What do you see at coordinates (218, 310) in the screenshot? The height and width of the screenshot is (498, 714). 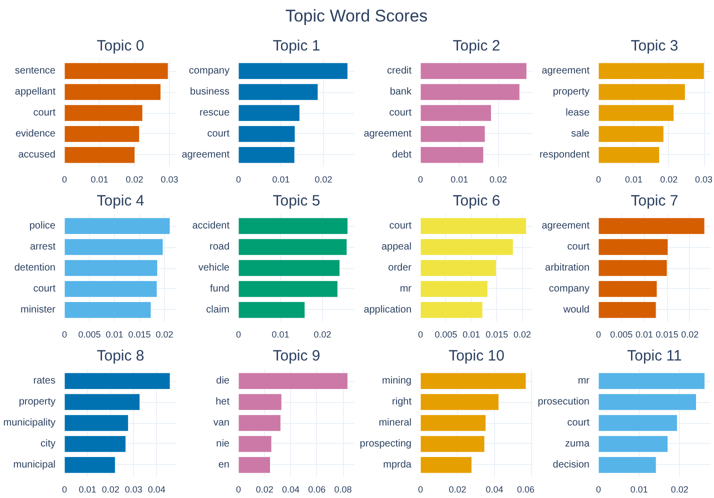 I see `y-tick-label: claim` at bounding box center [218, 310].